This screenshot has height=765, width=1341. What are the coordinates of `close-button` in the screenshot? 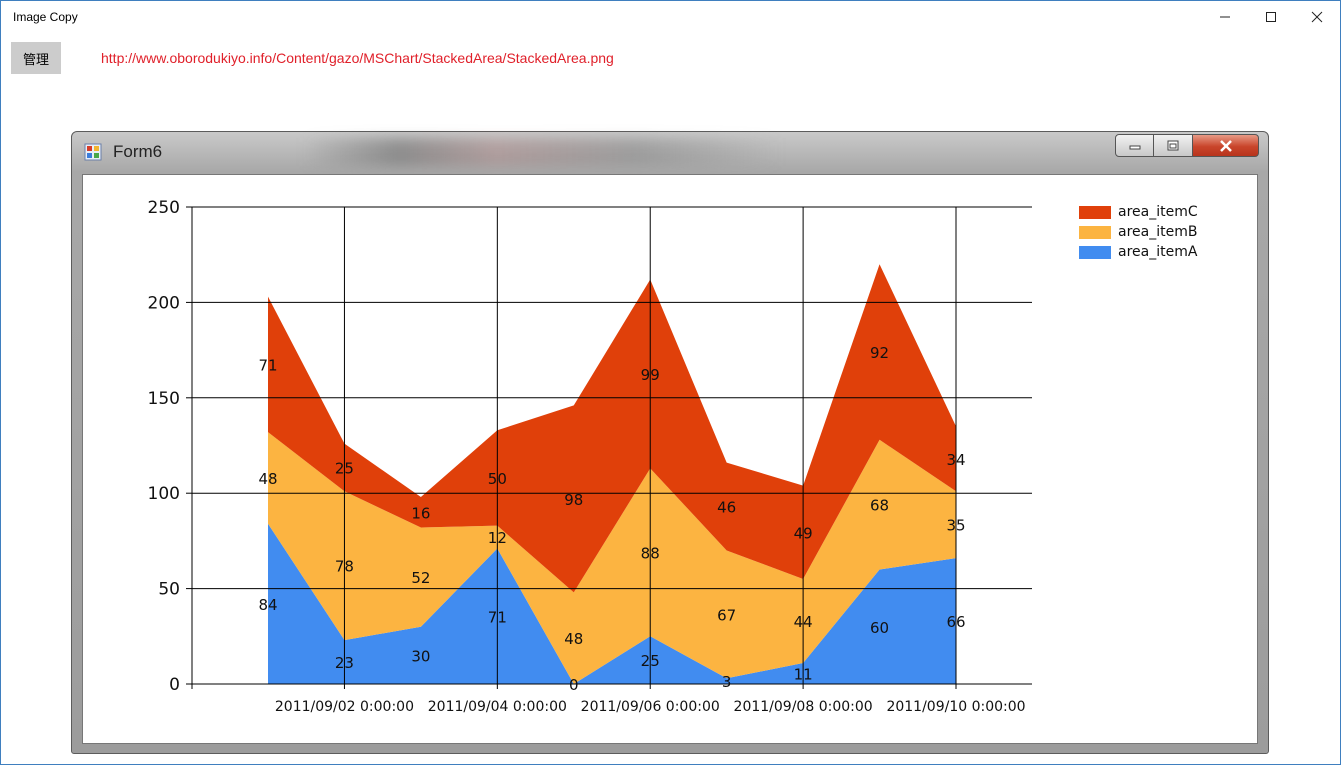 It's located at (1317, 17).